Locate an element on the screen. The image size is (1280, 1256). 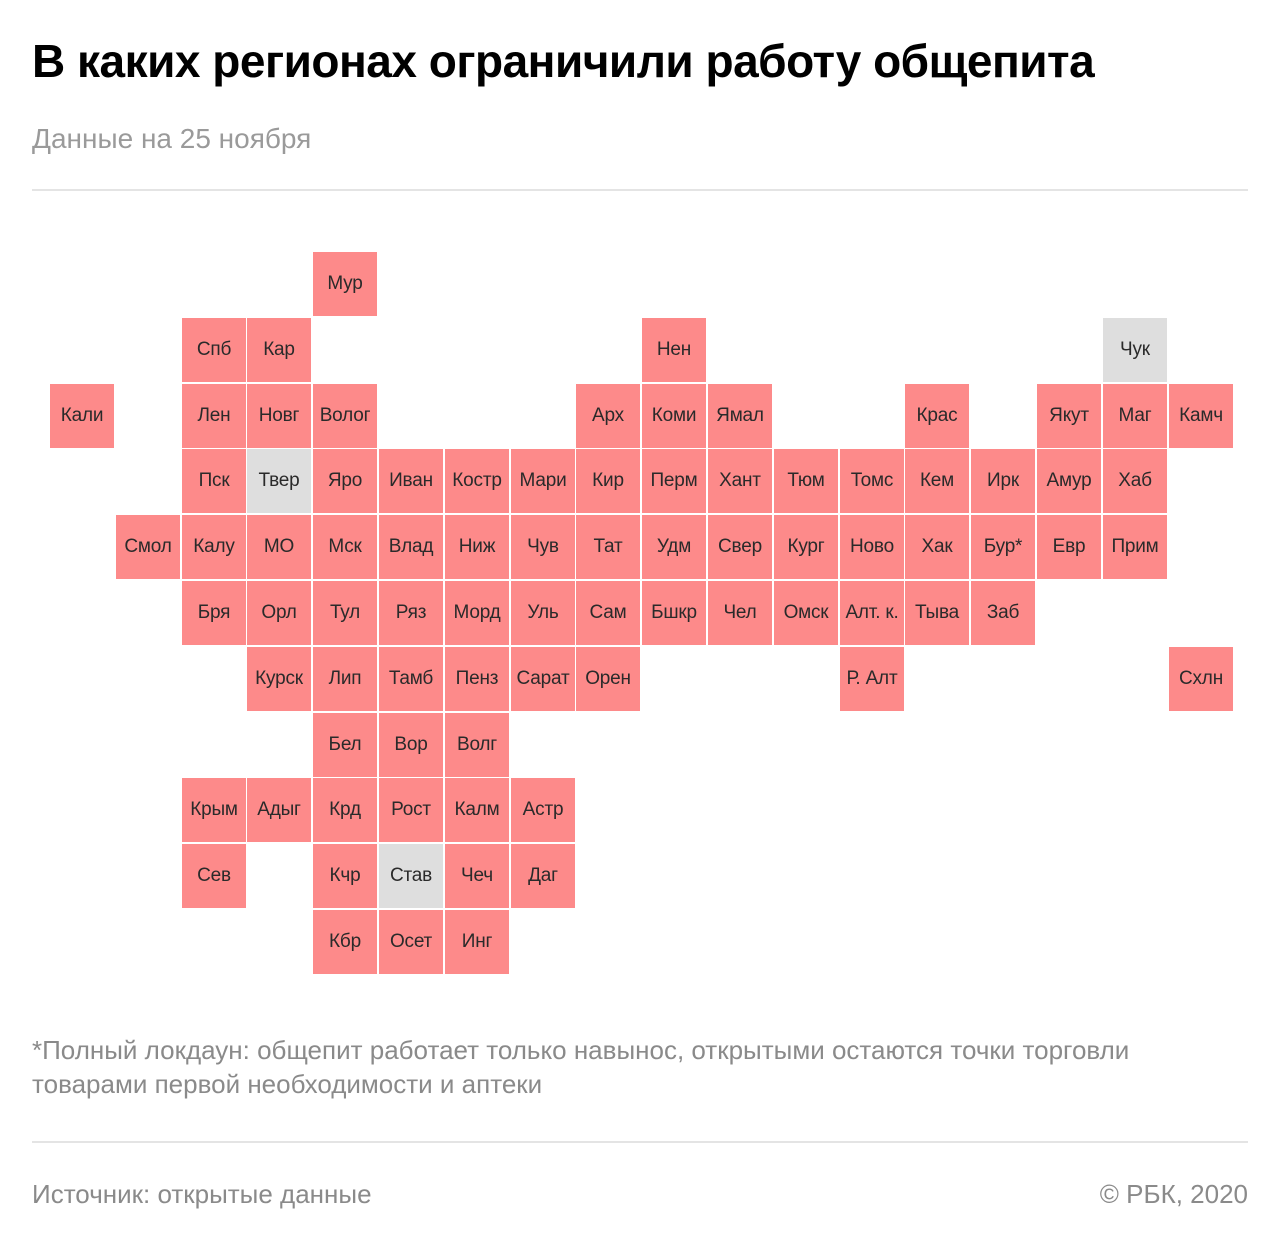
region-tile: Лен is located at coordinates (214, 416).